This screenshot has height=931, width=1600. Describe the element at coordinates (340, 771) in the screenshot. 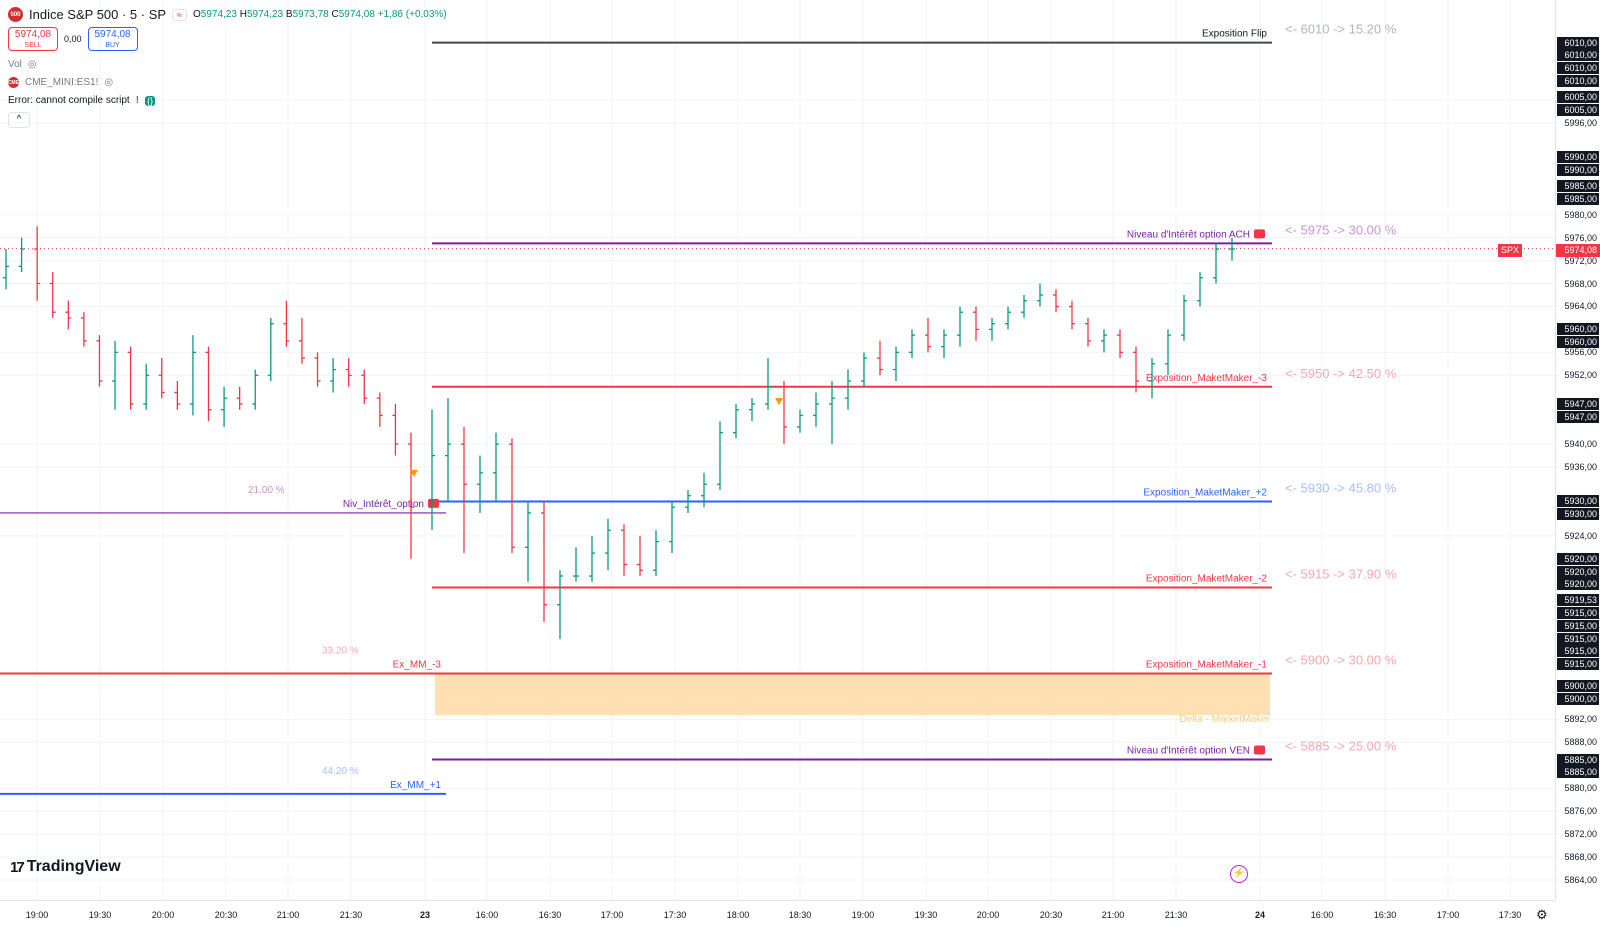

I see `left-level-percent: 44.20 %` at that location.